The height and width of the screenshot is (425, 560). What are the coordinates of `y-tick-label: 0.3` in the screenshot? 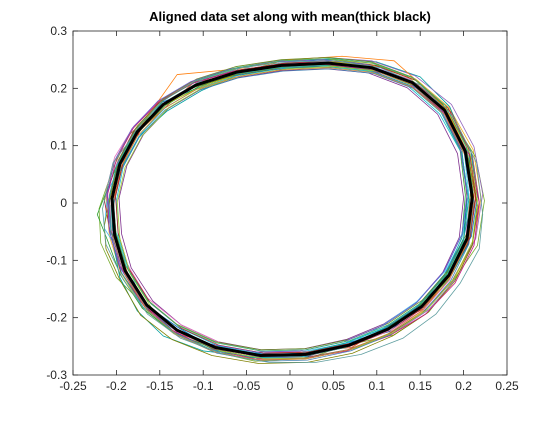 It's located at (58, 31).